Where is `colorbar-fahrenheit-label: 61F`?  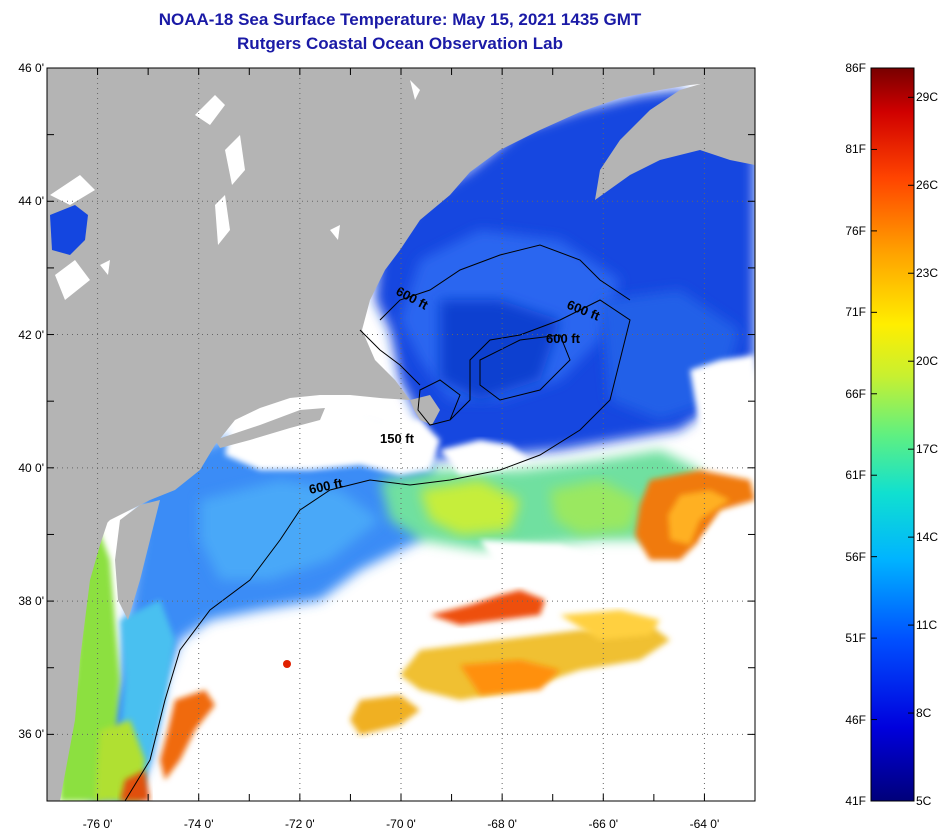 colorbar-fahrenheit-label: 61F is located at coordinates (855, 475).